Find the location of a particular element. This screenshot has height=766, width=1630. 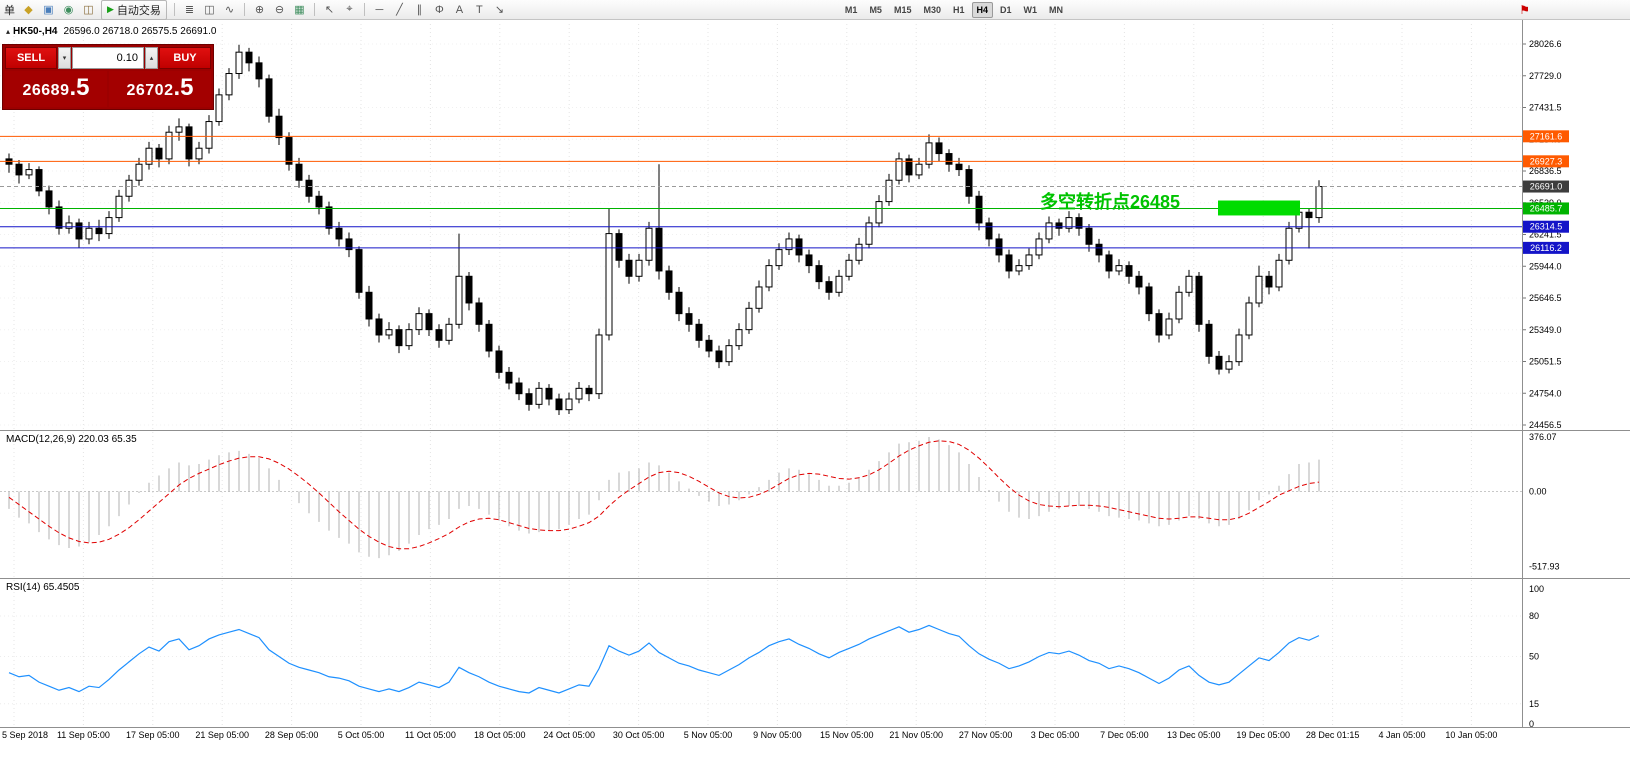

zoom-out-icon: ⊖ is located at coordinates (279, 10).